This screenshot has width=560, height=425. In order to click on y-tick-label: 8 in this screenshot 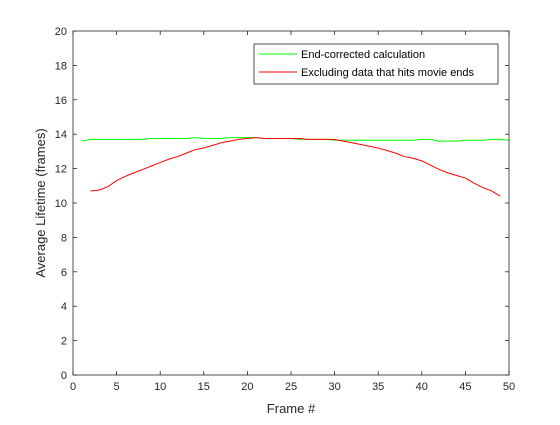, I will do `click(64, 238)`.